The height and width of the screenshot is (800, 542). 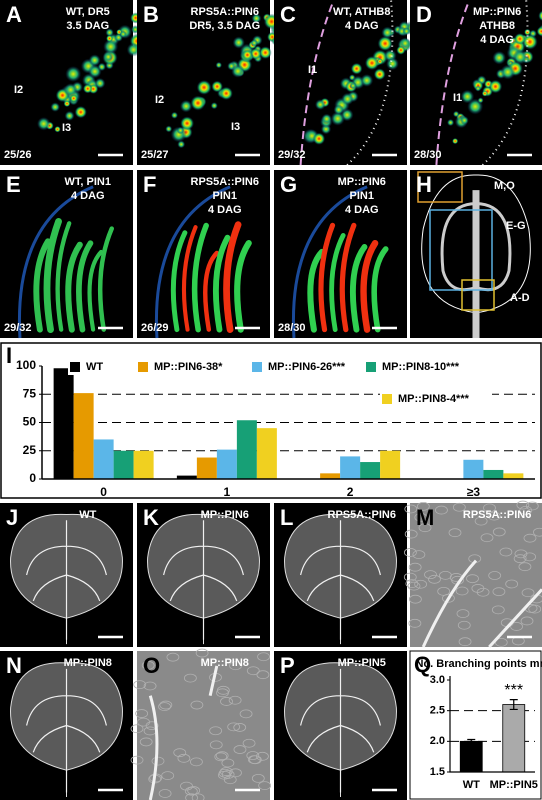 What do you see at coordinates (497, 26) in the screenshot?
I see `panel-label: ATHB8` at bounding box center [497, 26].